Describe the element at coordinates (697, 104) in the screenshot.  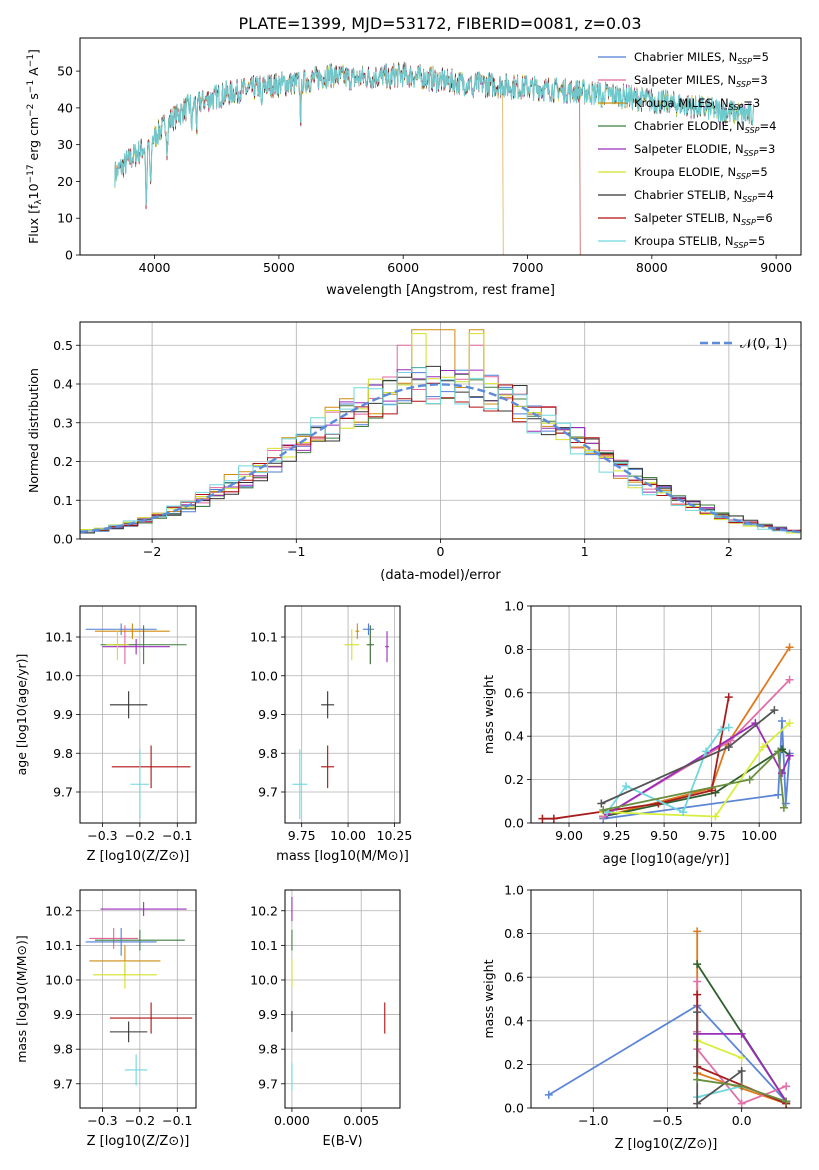
I see `legend-entry: Kroupa MILES, NSSP=3` at that location.